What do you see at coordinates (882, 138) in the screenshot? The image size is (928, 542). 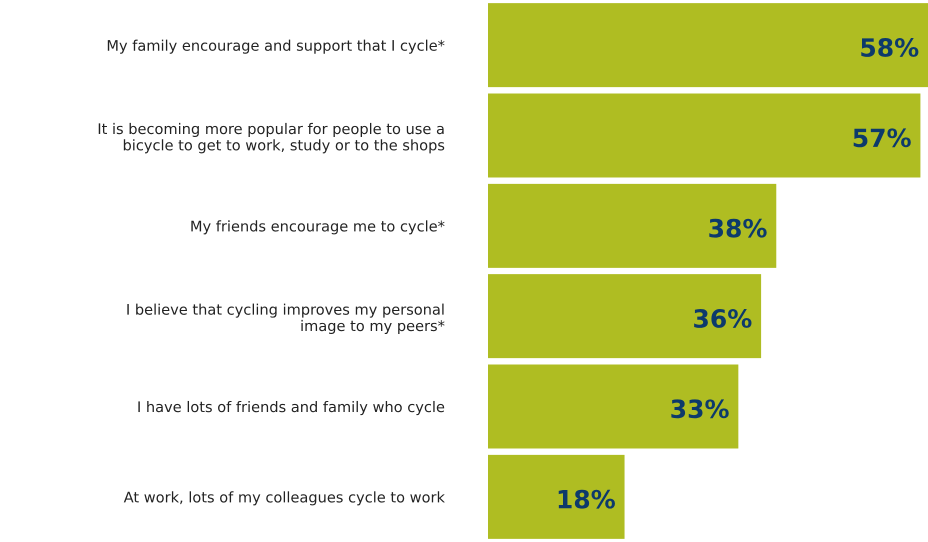 I see `data-label: 57%` at bounding box center [882, 138].